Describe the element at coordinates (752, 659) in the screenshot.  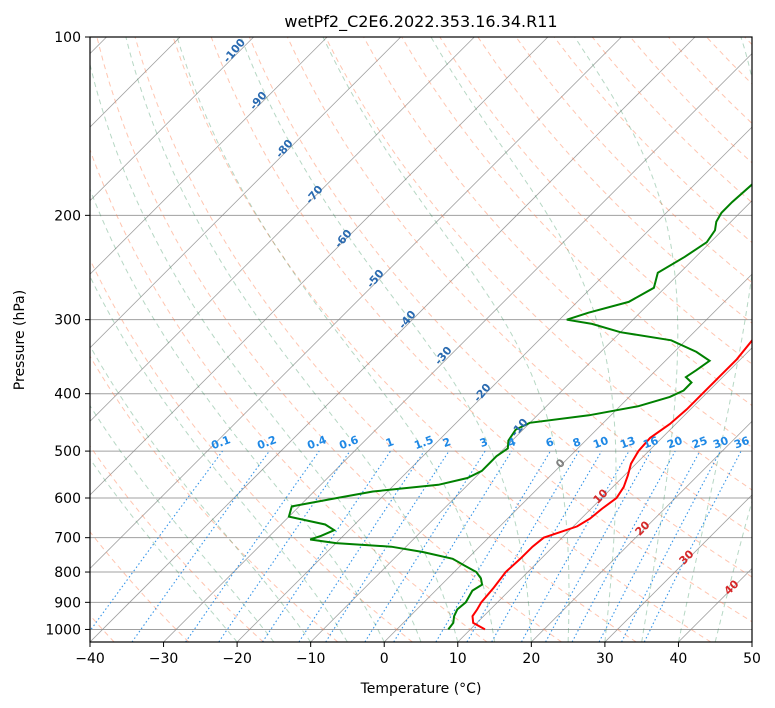
I see `x-tick-label: 50` at that location.